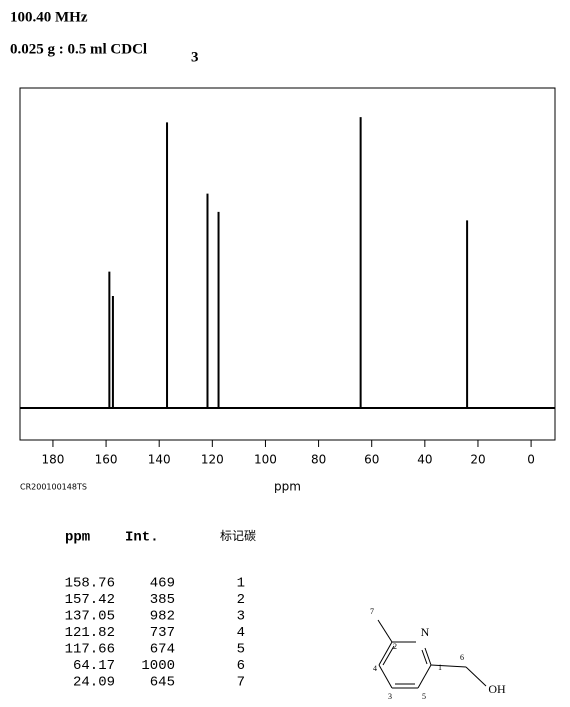  Describe the element at coordinates (90, 600) in the screenshot. I see `table-cell: 157.42` at that location.